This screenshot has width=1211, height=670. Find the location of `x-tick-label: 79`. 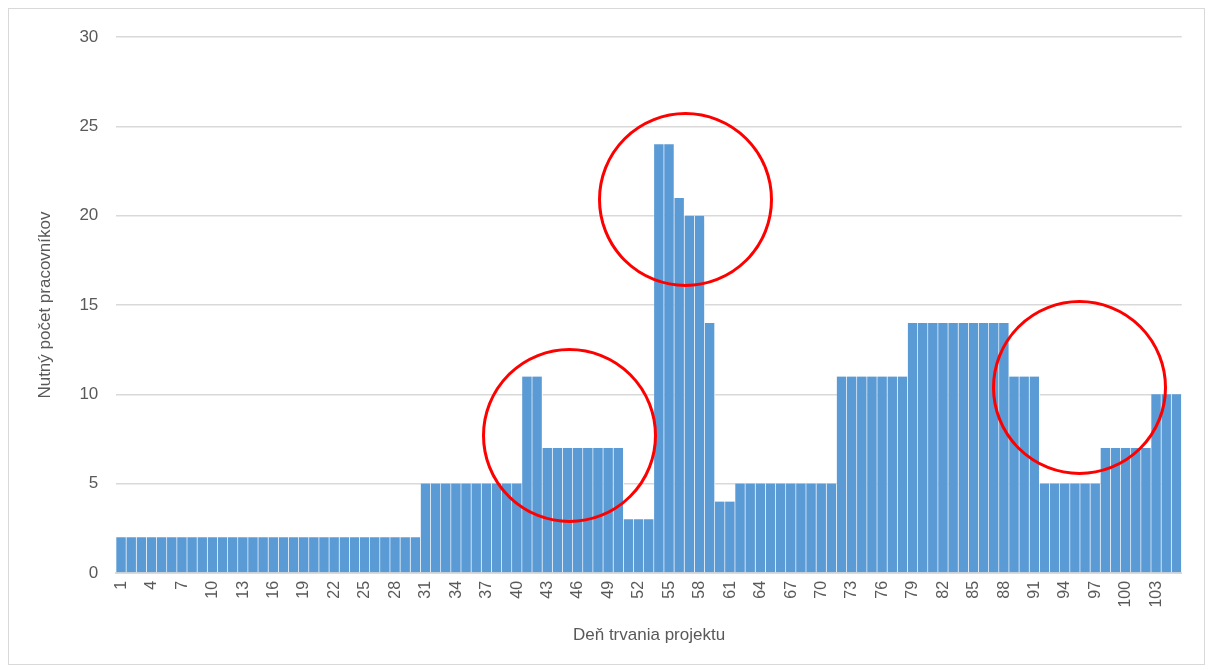

x-tick-label: 79 is located at coordinates (912, 589).